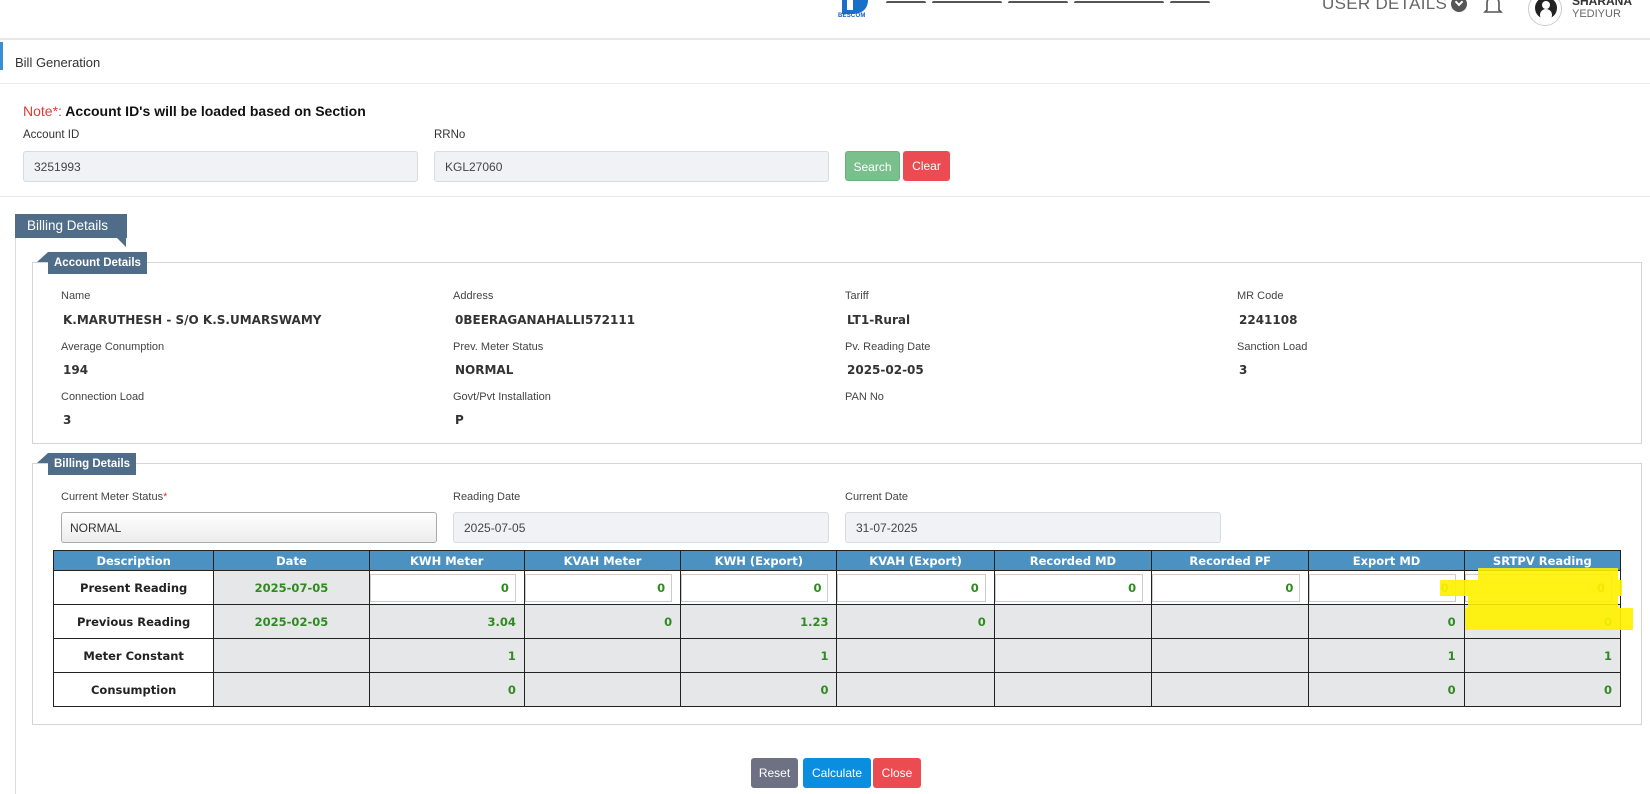 The image size is (1650, 794). What do you see at coordinates (1602, 4) in the screenshot?
I see `user-name: SHARANA` at bounding box center [1602, 4].